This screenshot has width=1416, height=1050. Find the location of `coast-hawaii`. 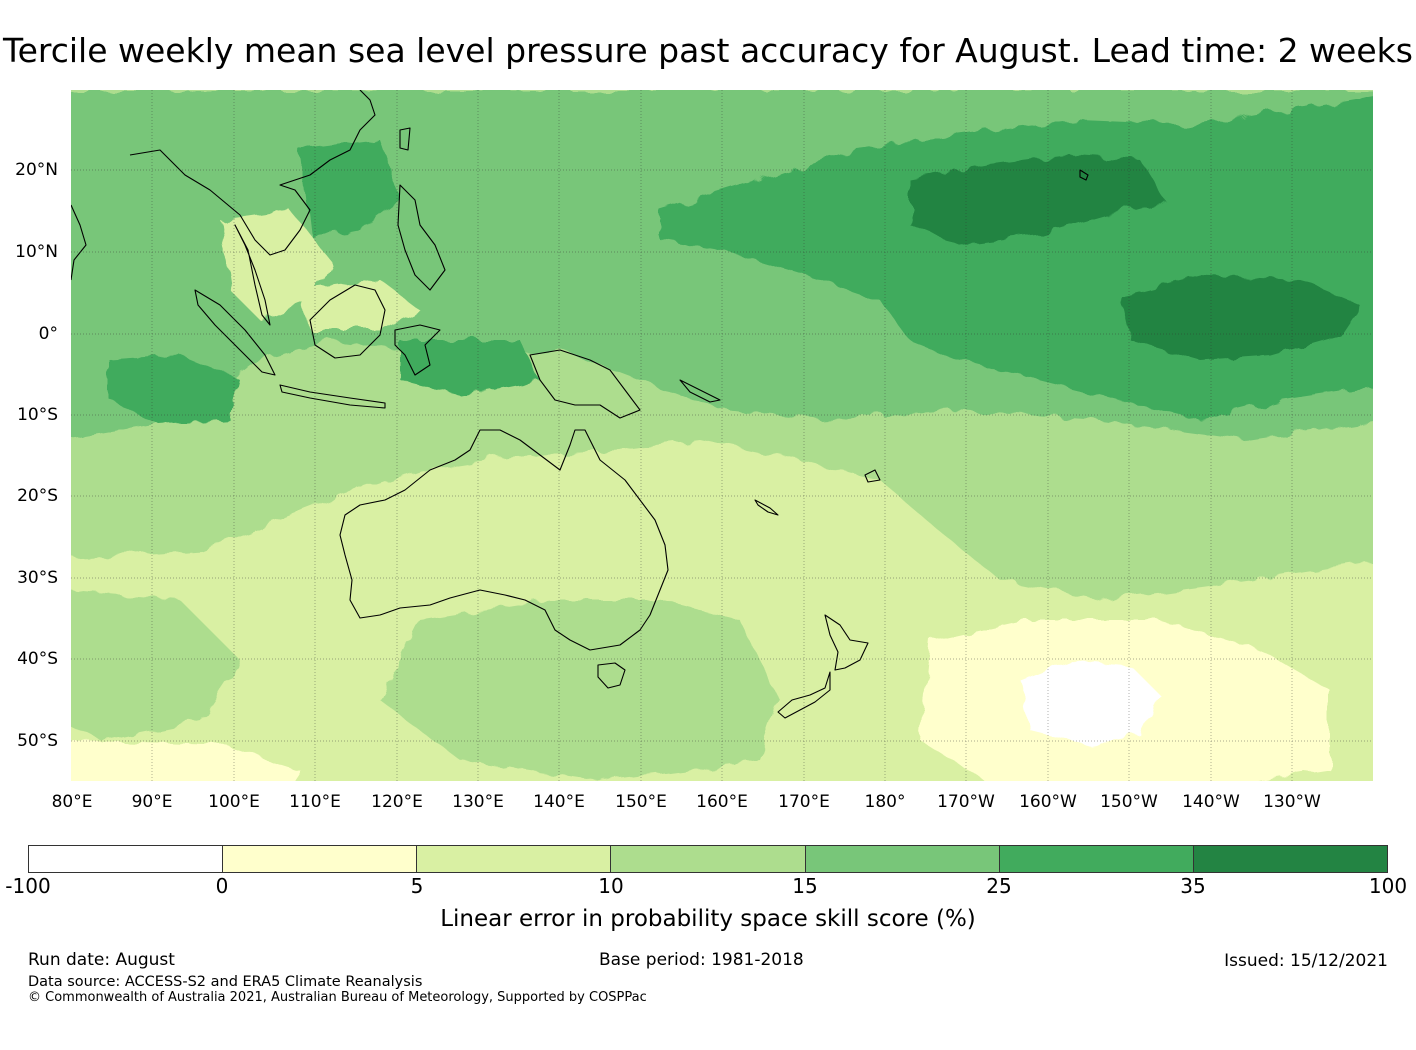

coast-hawaii is located at coordinates (1084, 175).